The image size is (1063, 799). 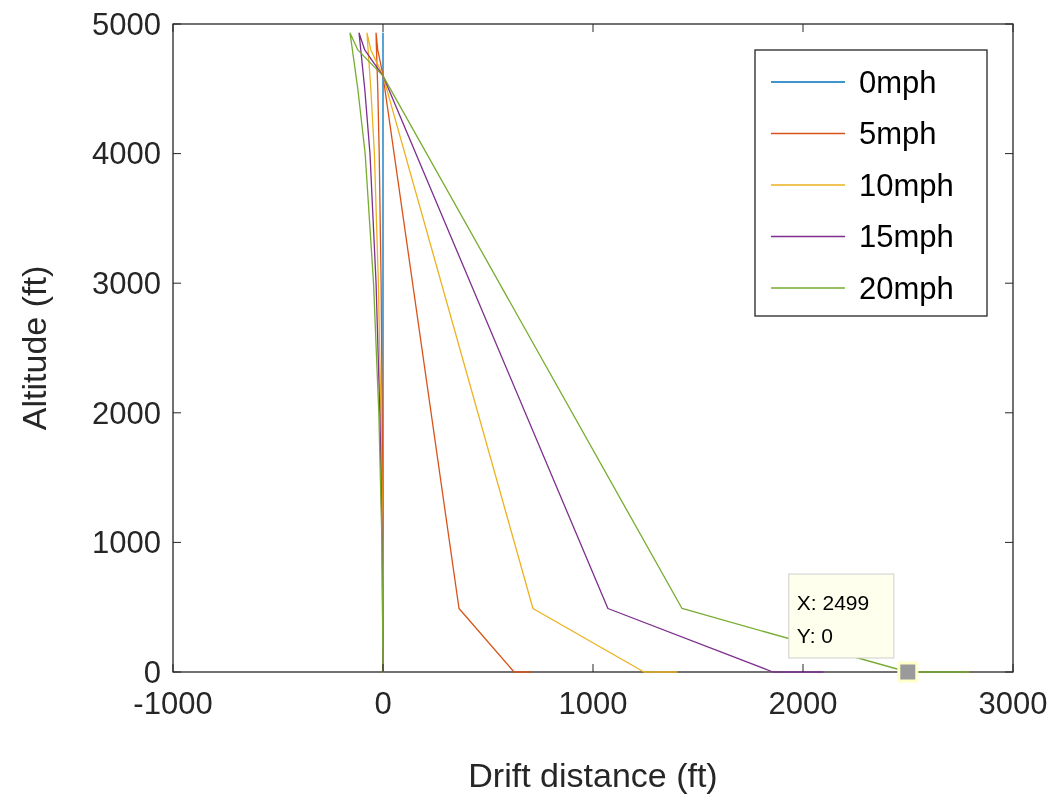 I want to click on y-tick-label: 1000, so click(x=126, y=543).